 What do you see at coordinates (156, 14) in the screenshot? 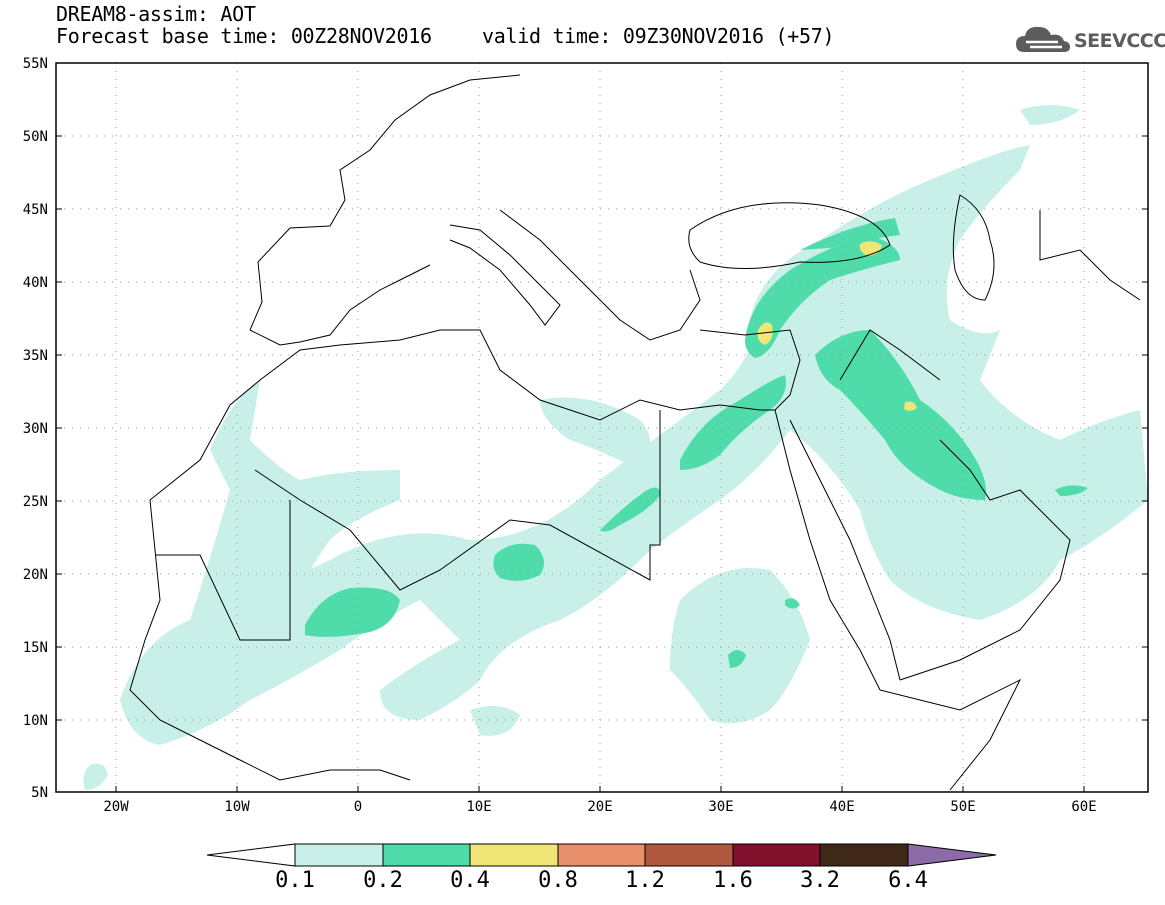
I see `map-title: DREAM8-assim: AOT` at bounding box center [156, 14].